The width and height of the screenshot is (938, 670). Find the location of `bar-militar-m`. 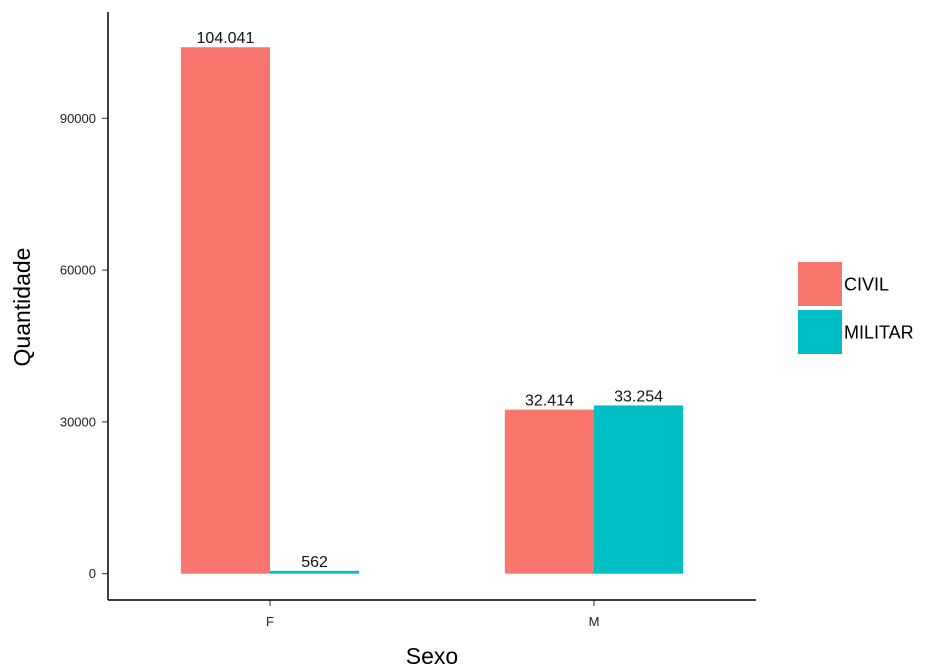

bar-militar-m is located at coordinates (639, 489).